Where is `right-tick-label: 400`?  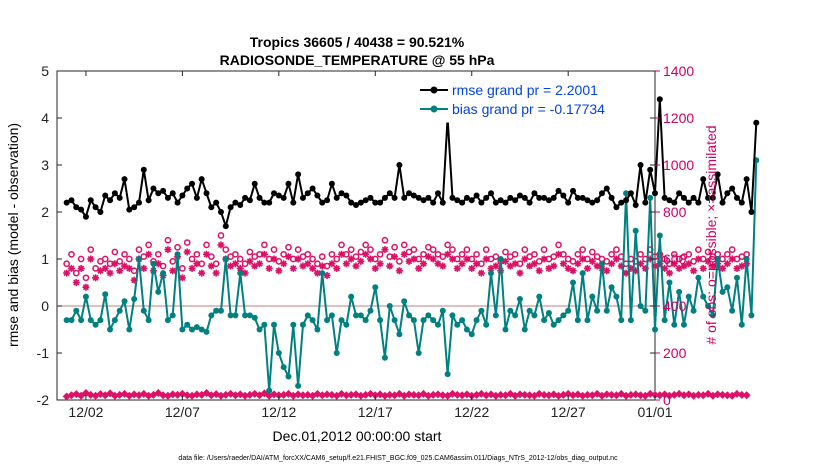 right-tick-label: 400 is located at coordinates (675, 306).